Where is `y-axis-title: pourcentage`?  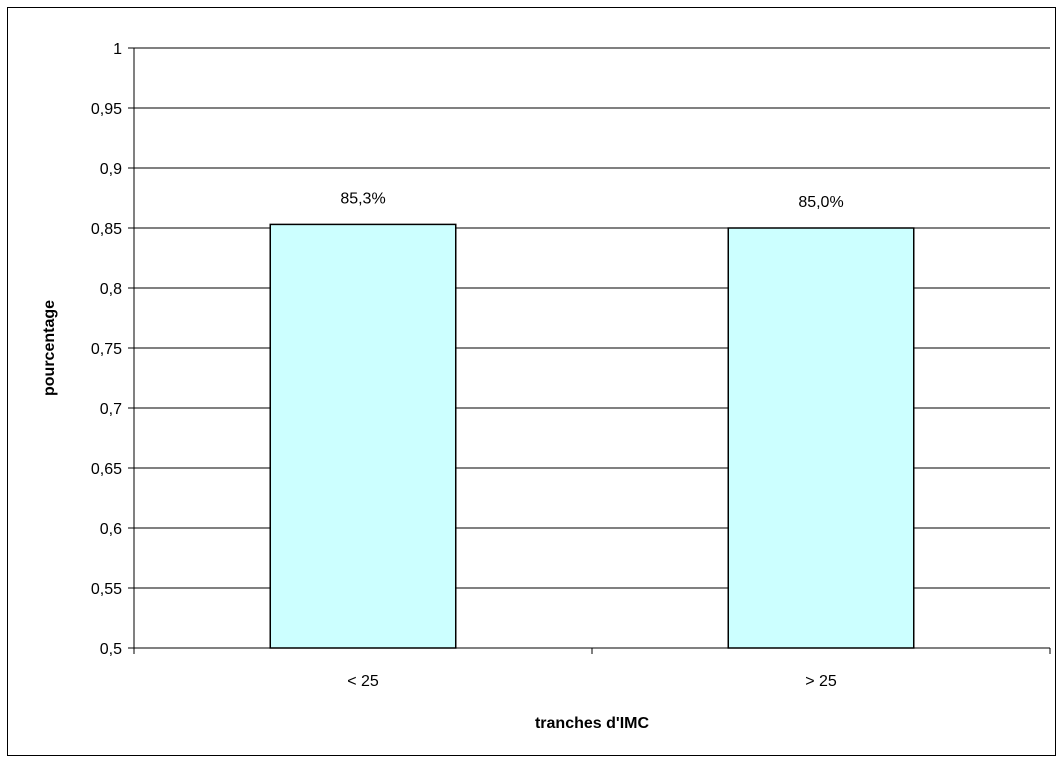
y-axis-title: pourcentage is located at coordinates (49, 348).